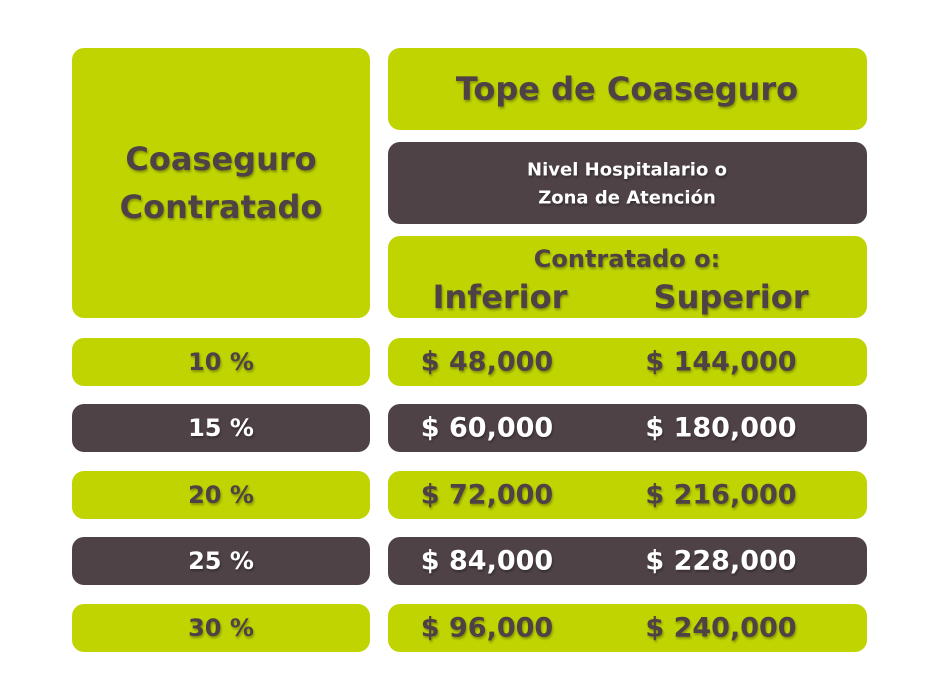  What do you see at coordinates (627, 183) in the screenshot?
I see `subheader-box` at bounding box center [627, 183].